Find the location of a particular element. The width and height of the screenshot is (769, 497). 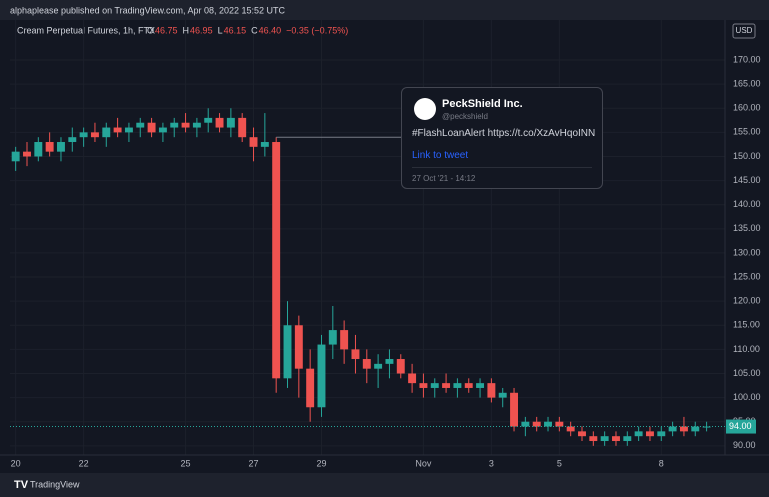

x-tick-label: 22 is located at coordinates (84, 463).